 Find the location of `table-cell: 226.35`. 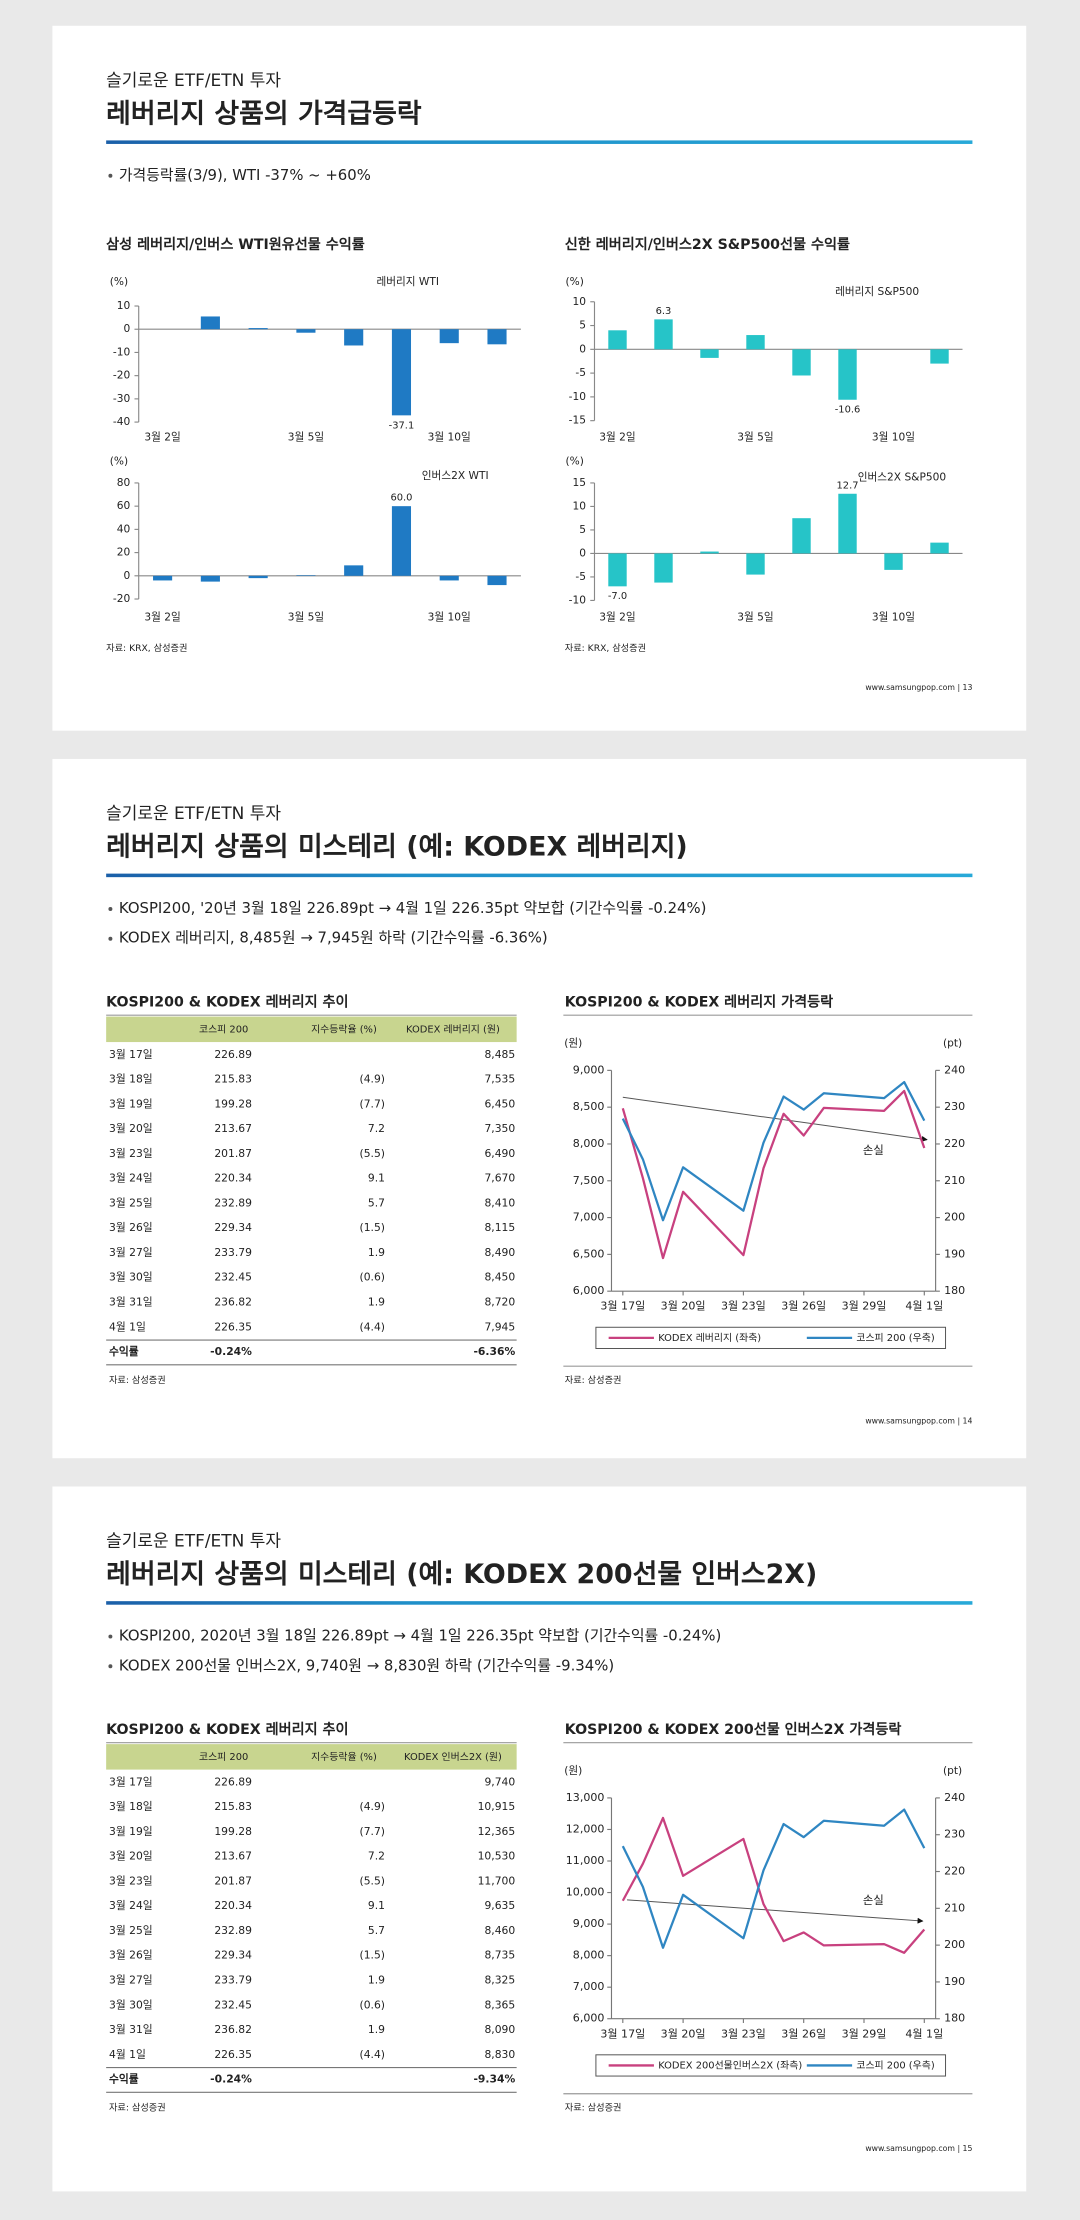

table-cell: 226.35 is located at coordinates (233, 1326).